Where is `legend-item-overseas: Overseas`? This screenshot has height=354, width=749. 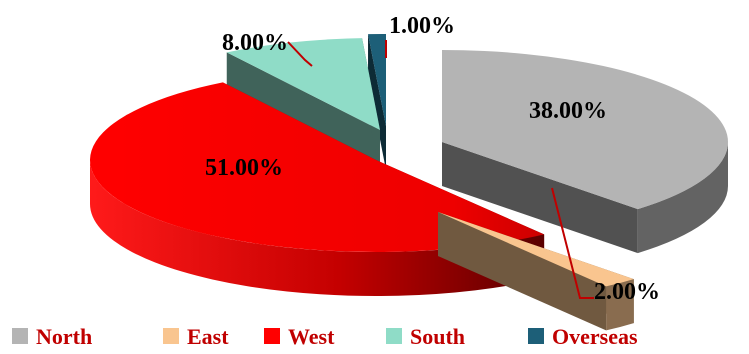
legend-item-overseas: Overseas is located at coordinates (583, 336).